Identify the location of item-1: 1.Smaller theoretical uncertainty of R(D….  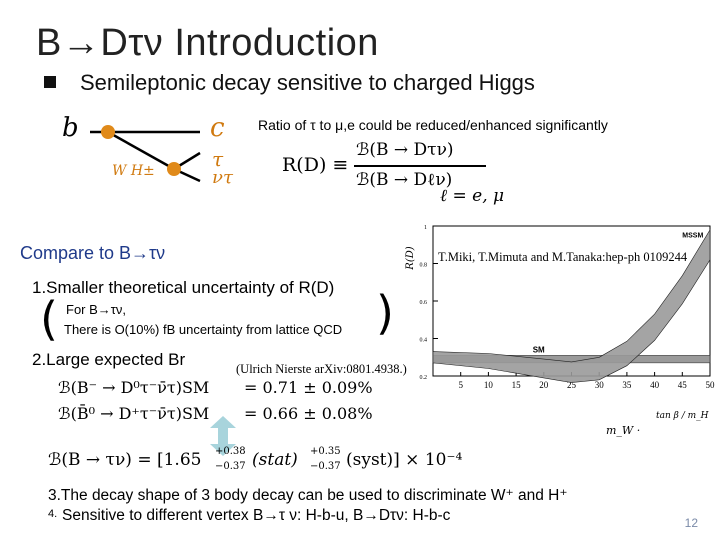
(183, 287).